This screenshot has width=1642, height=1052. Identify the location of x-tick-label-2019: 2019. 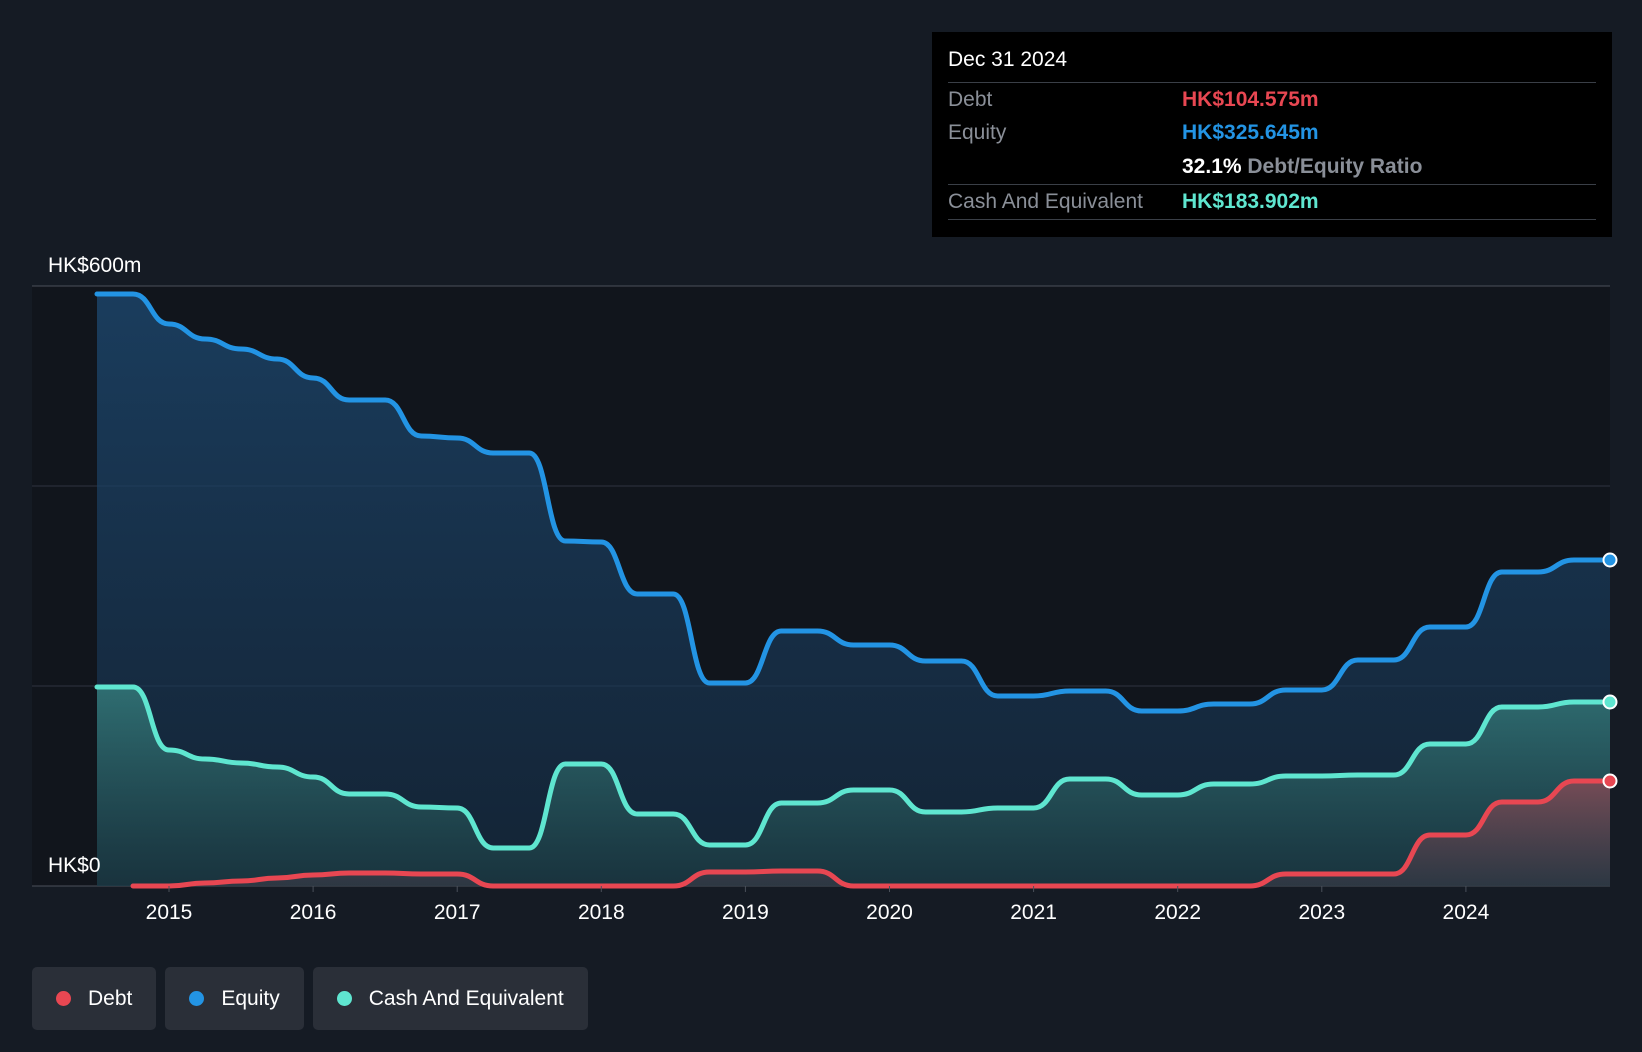
(745, 912).